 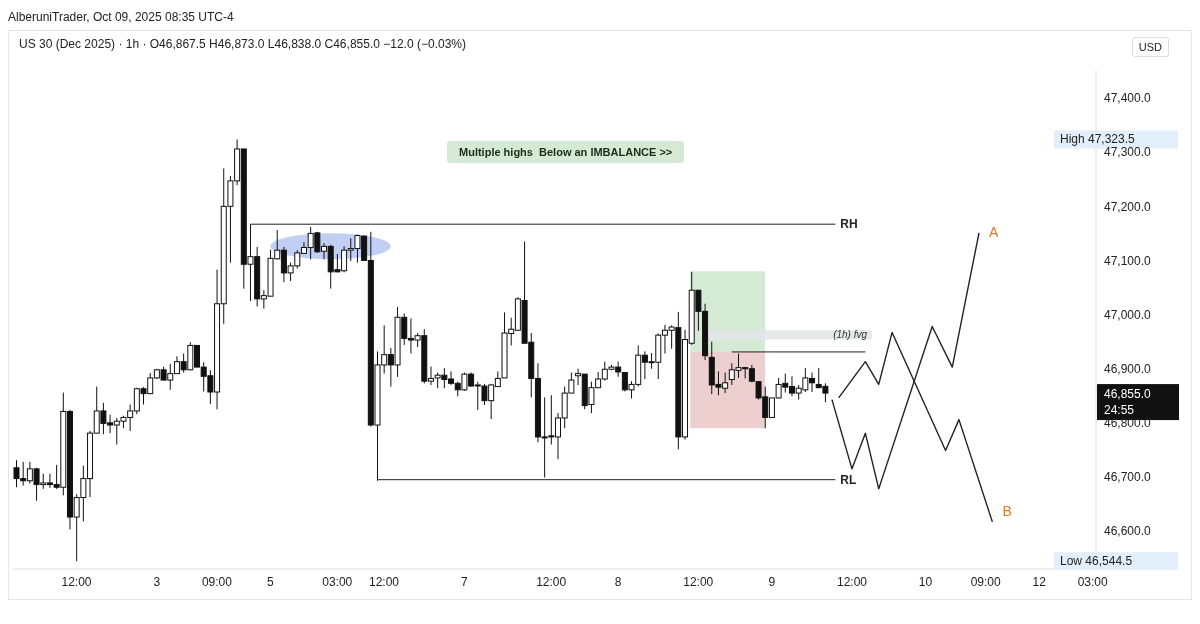 What do you see at coordinates (1096, 561) in the screenshot?
I see `annotation: Low 46,544.5` at bounding box center [1096, 561].